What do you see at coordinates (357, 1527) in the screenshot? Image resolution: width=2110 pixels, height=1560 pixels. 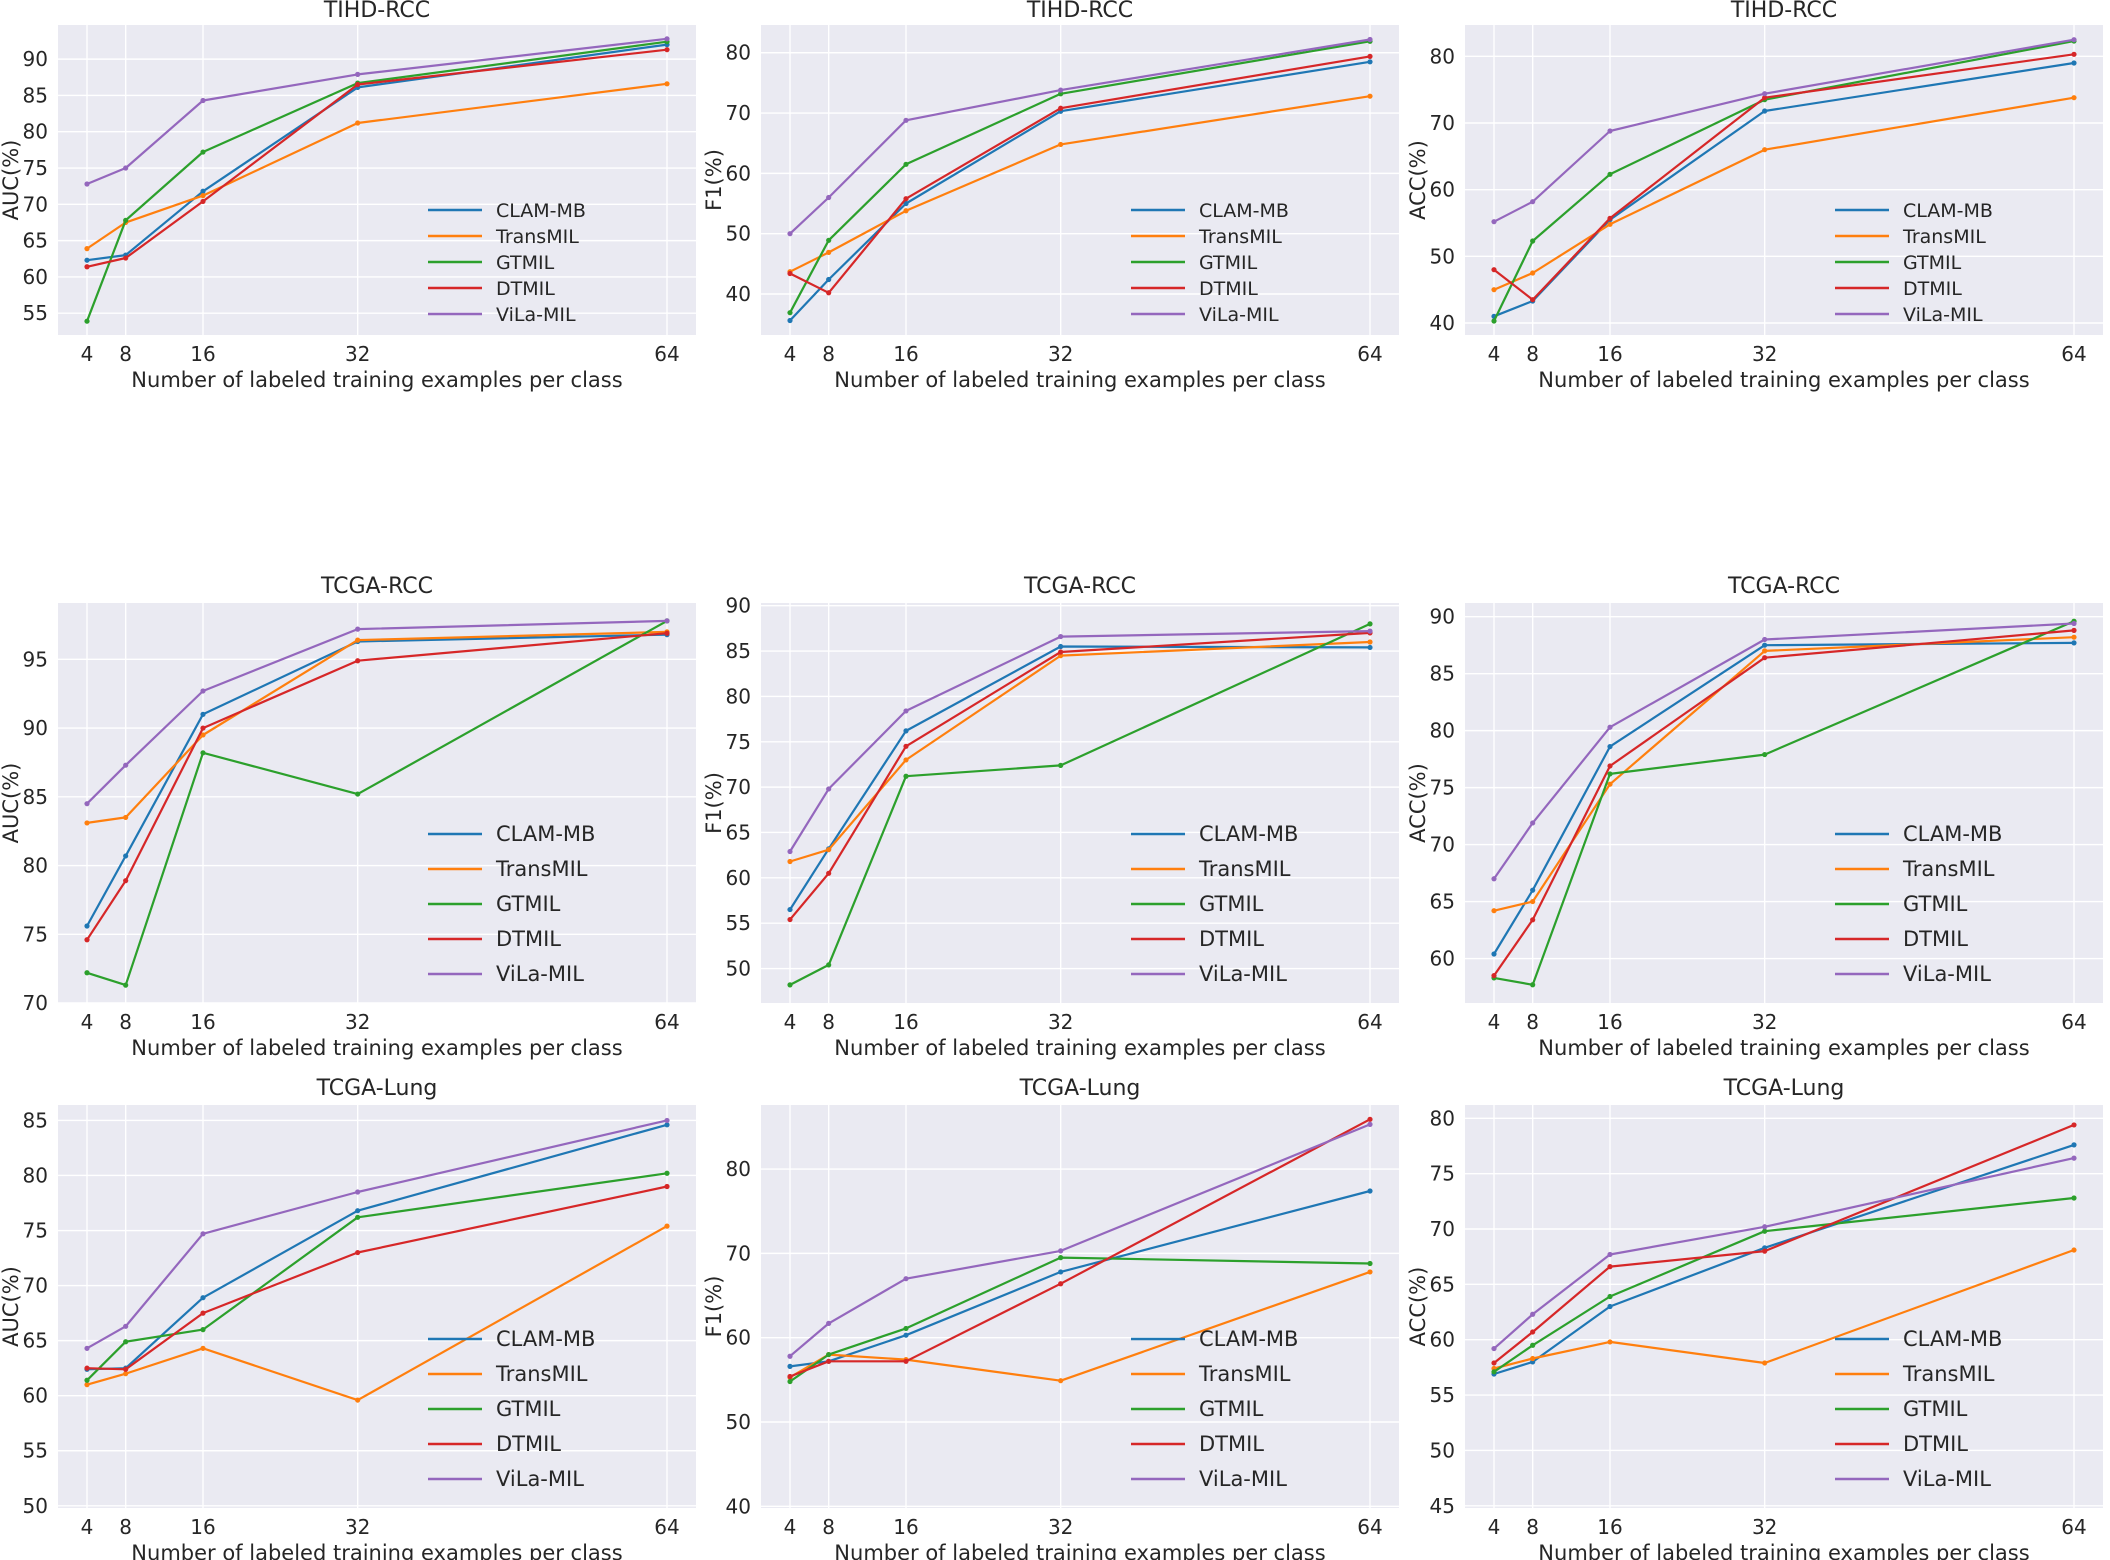 I see `x-tick-label: 32` at bounding box center [357, 1527].